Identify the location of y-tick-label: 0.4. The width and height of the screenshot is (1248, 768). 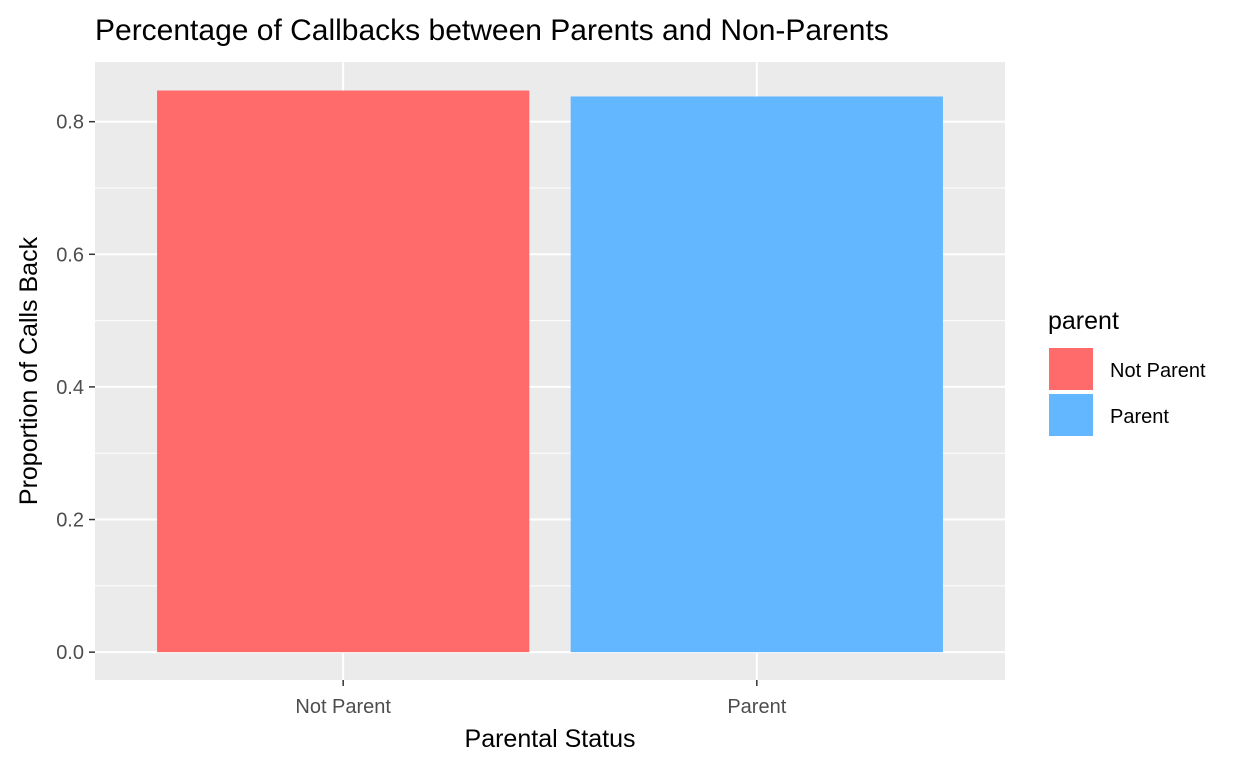
(70, 388).